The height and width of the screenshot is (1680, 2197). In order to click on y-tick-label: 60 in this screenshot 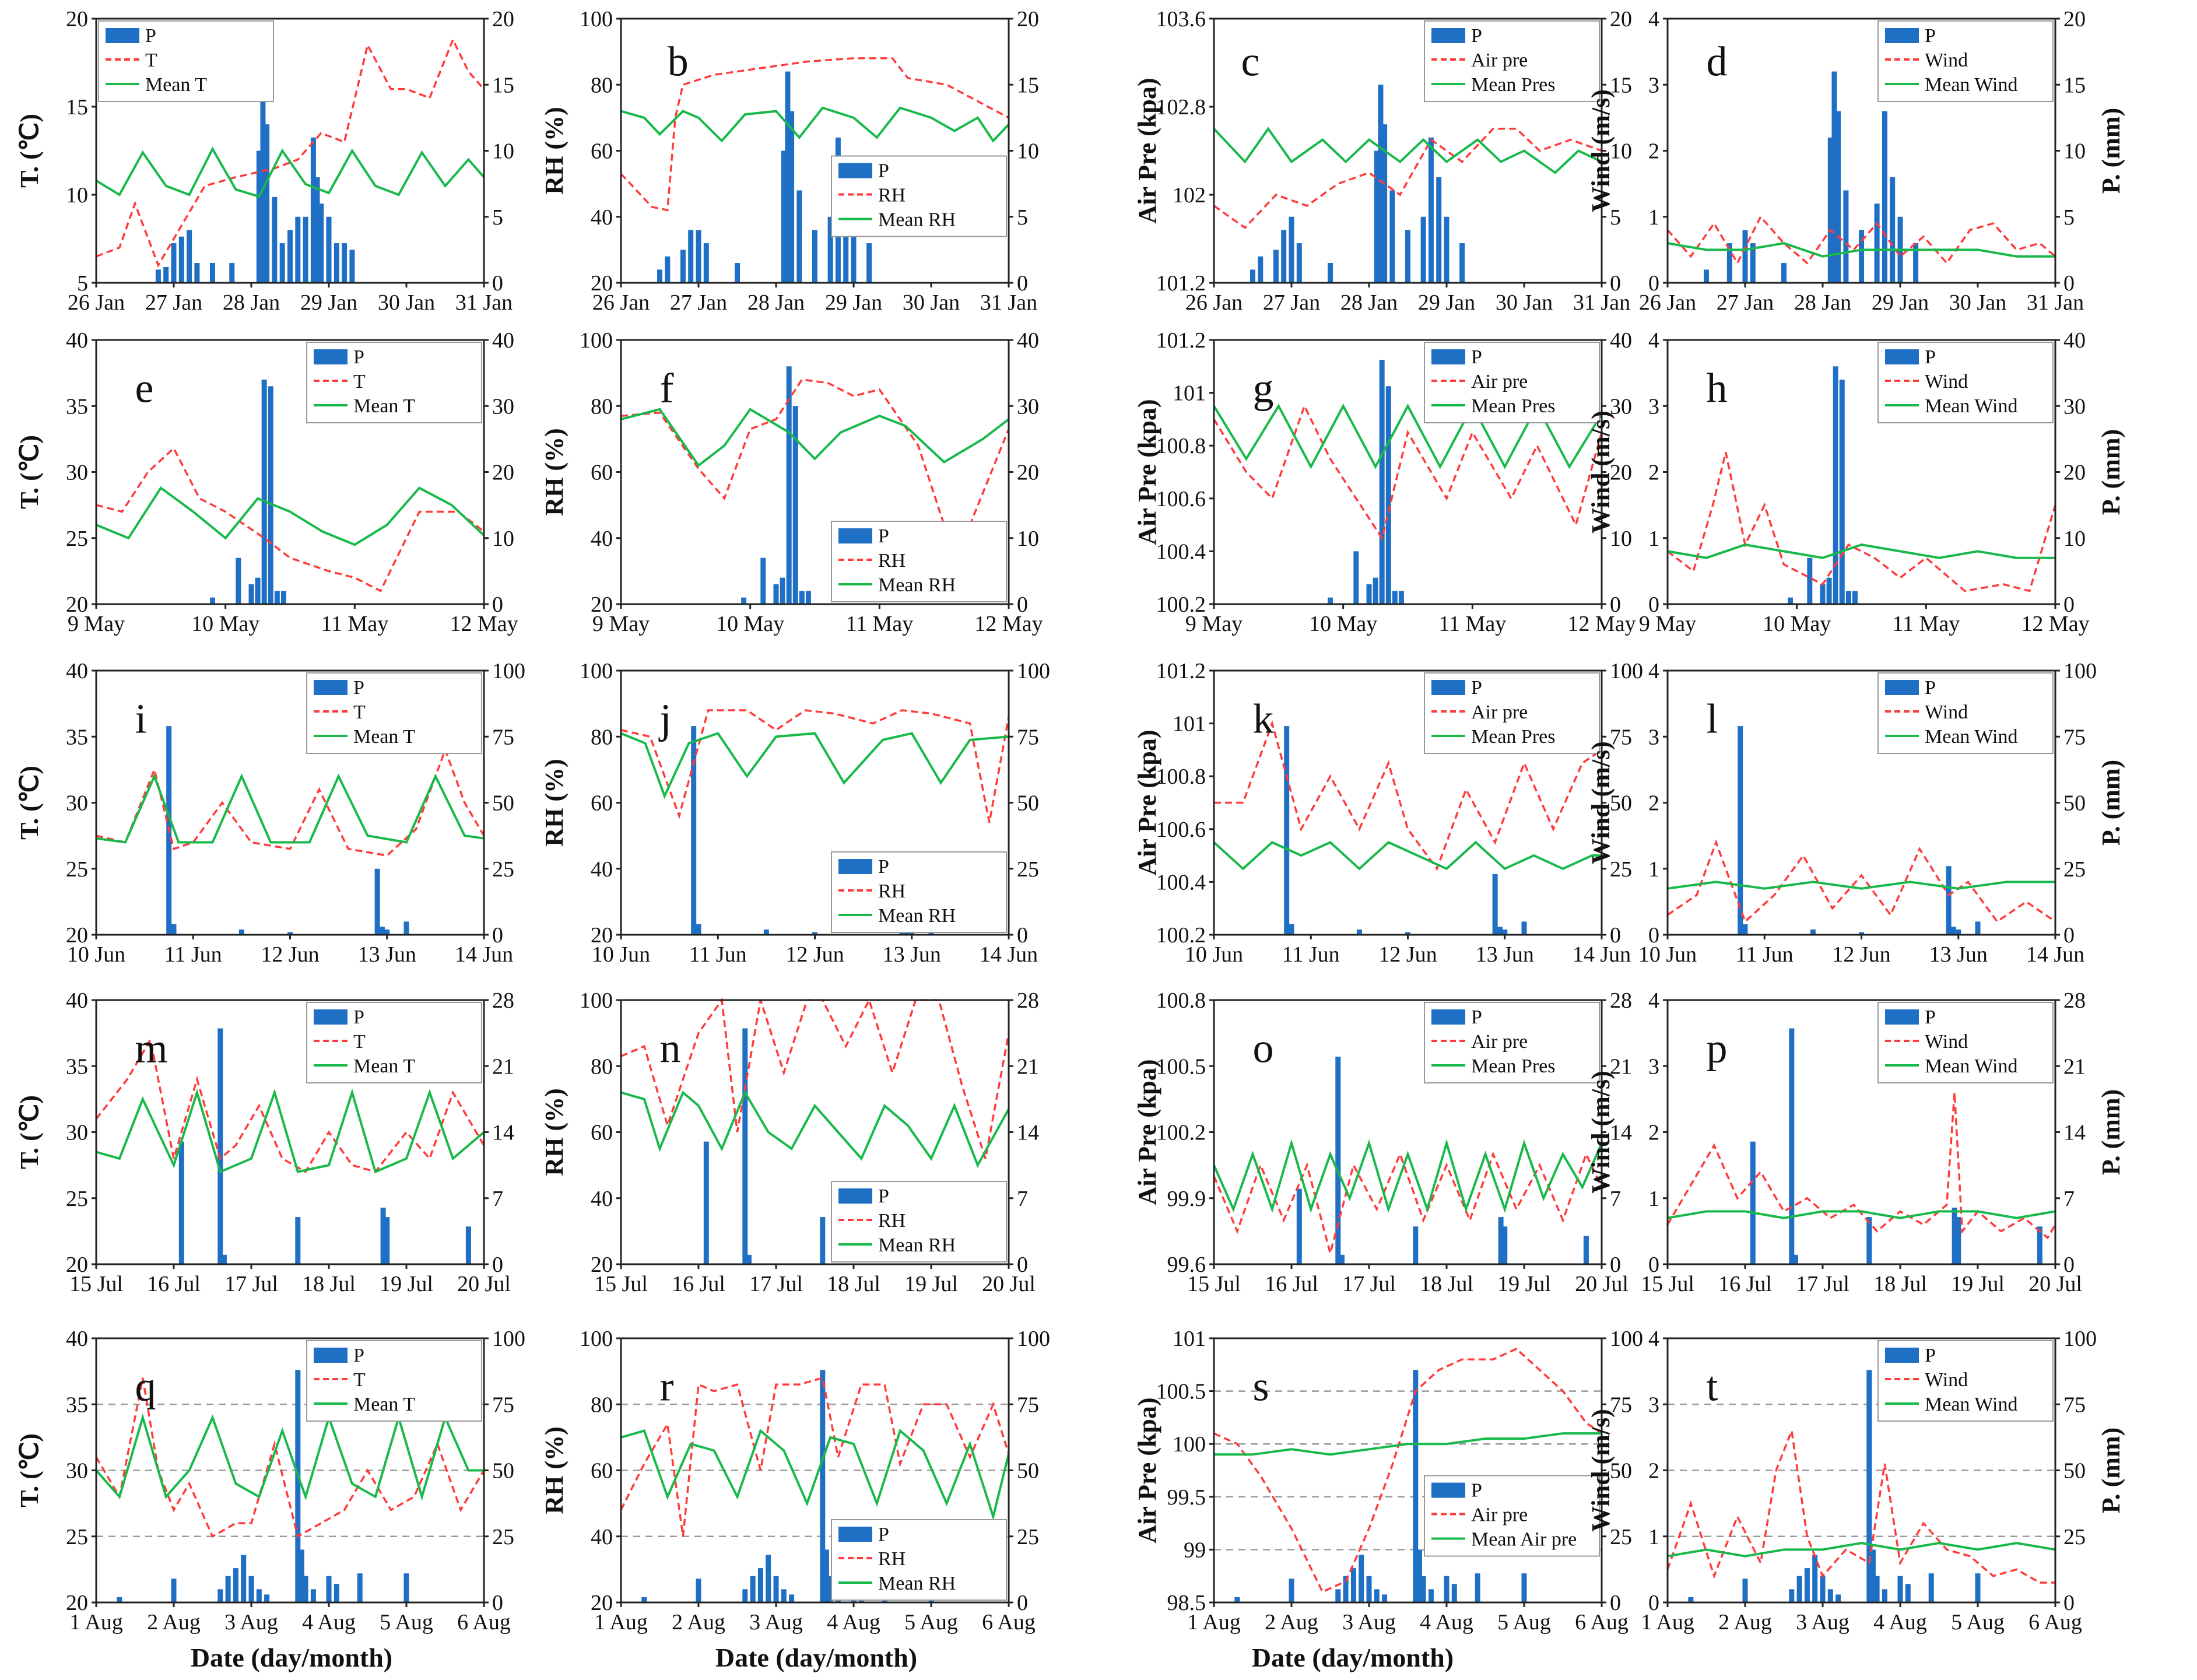, I will do `click(602, 803)`.